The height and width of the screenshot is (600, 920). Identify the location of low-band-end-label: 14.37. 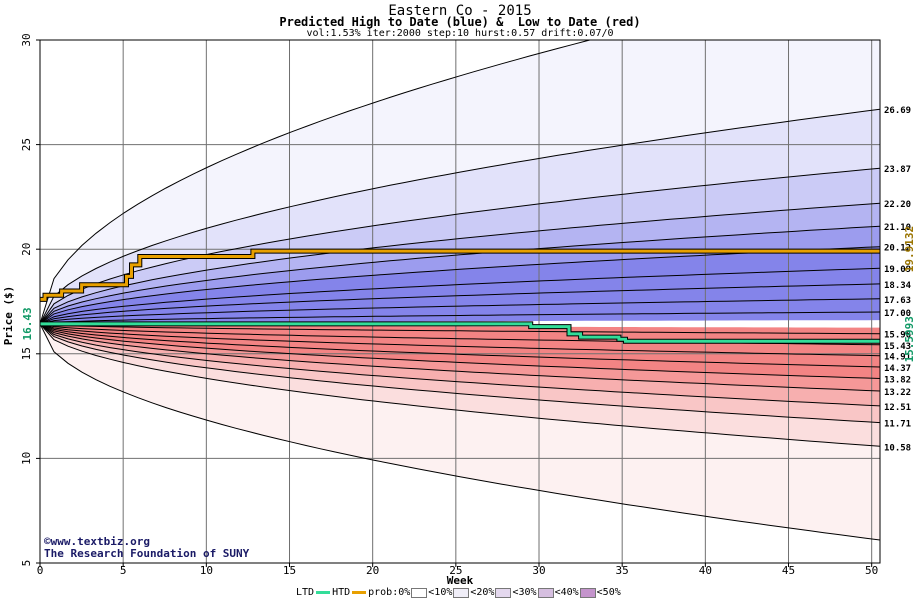
(897, 369).